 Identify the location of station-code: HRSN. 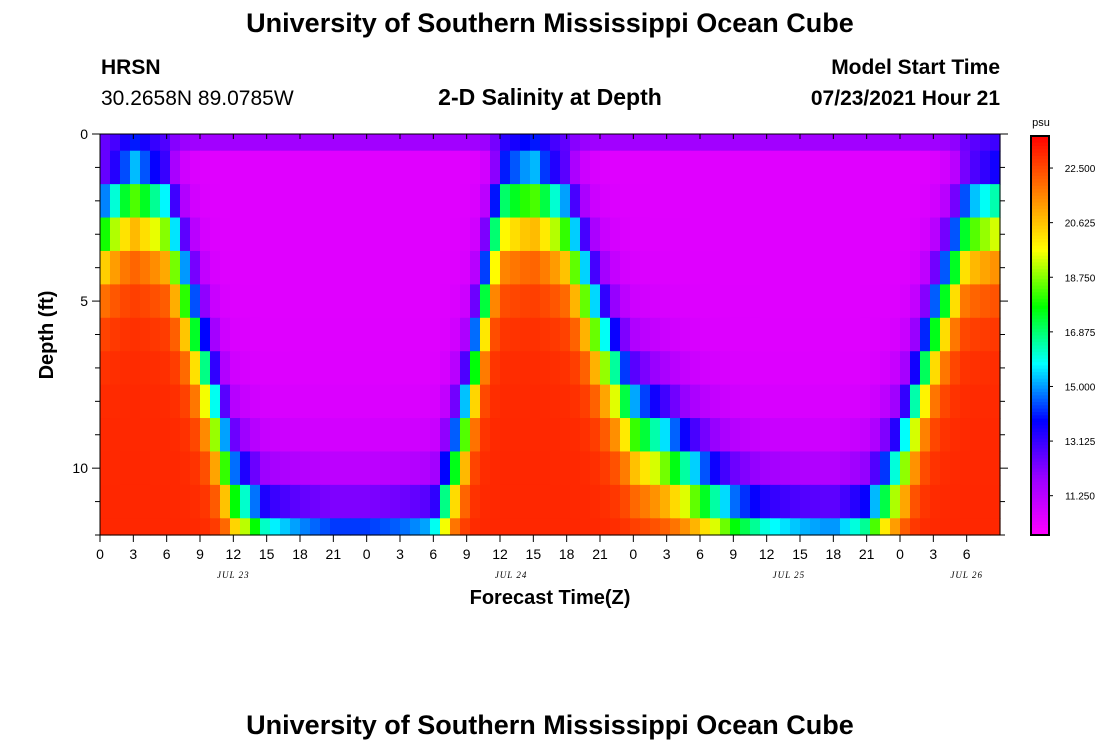
(131, 67).